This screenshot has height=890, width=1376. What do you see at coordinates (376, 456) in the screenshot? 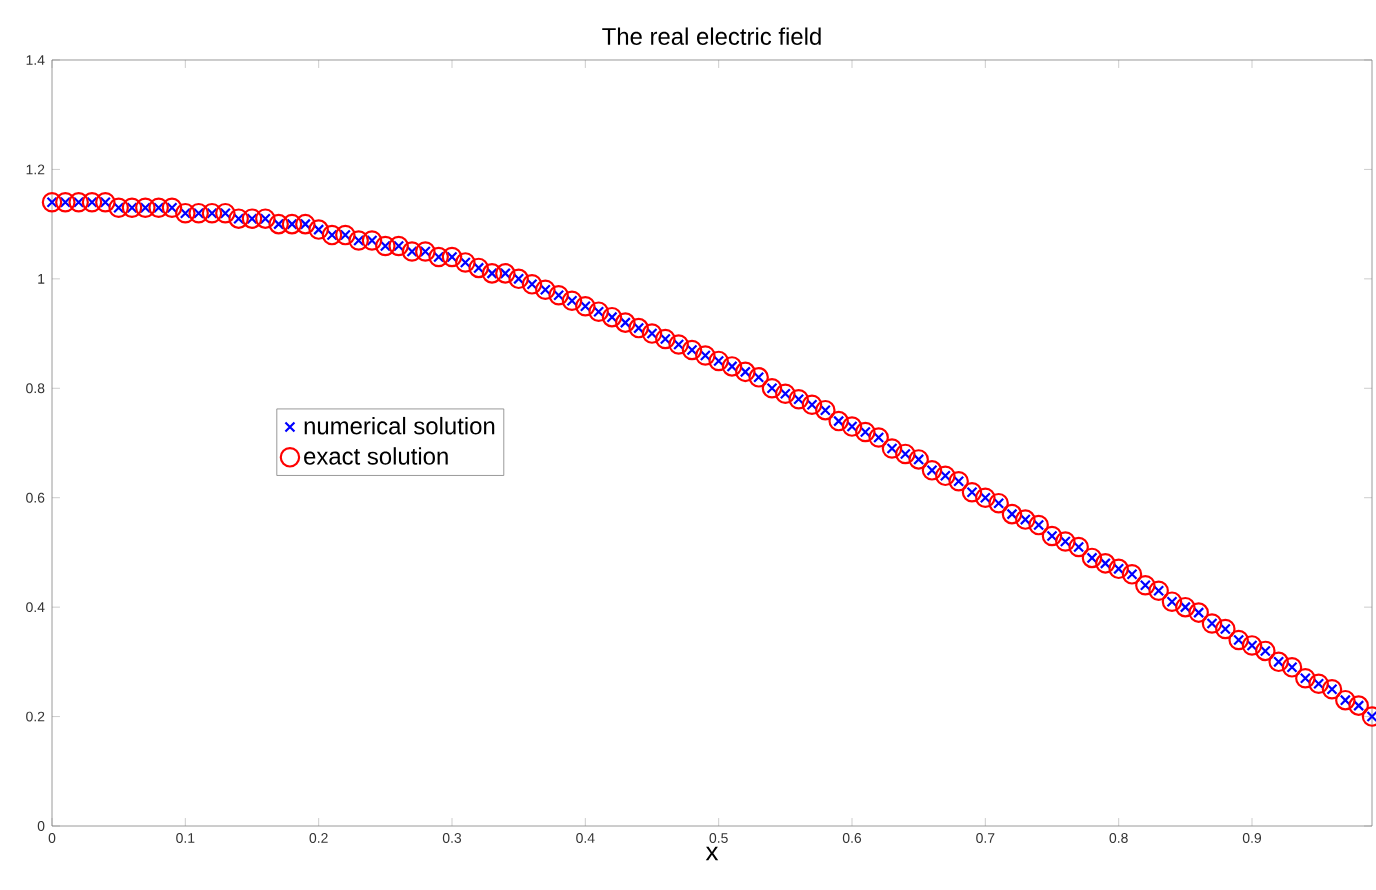
I see `legend-label: exact solution` at bounding box center [376, 456].